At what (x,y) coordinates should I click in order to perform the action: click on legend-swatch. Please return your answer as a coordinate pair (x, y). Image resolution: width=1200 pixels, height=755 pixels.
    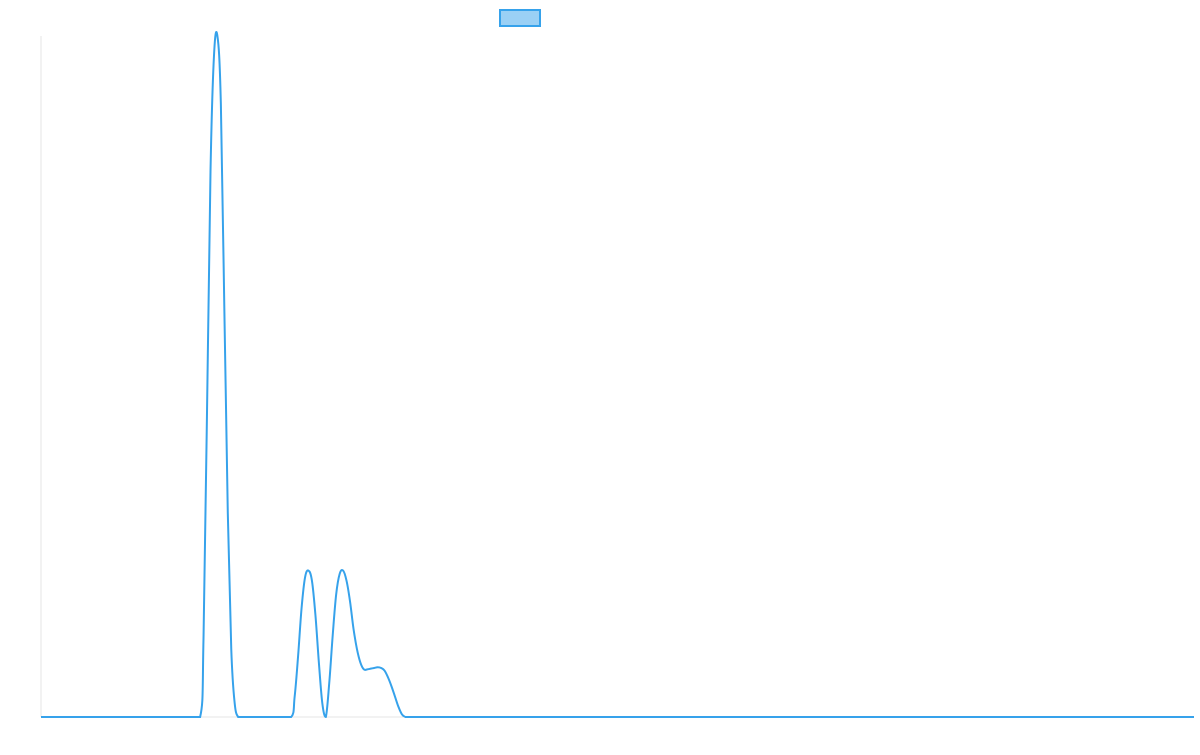
    Looking at the image, I should click on (520, 18).